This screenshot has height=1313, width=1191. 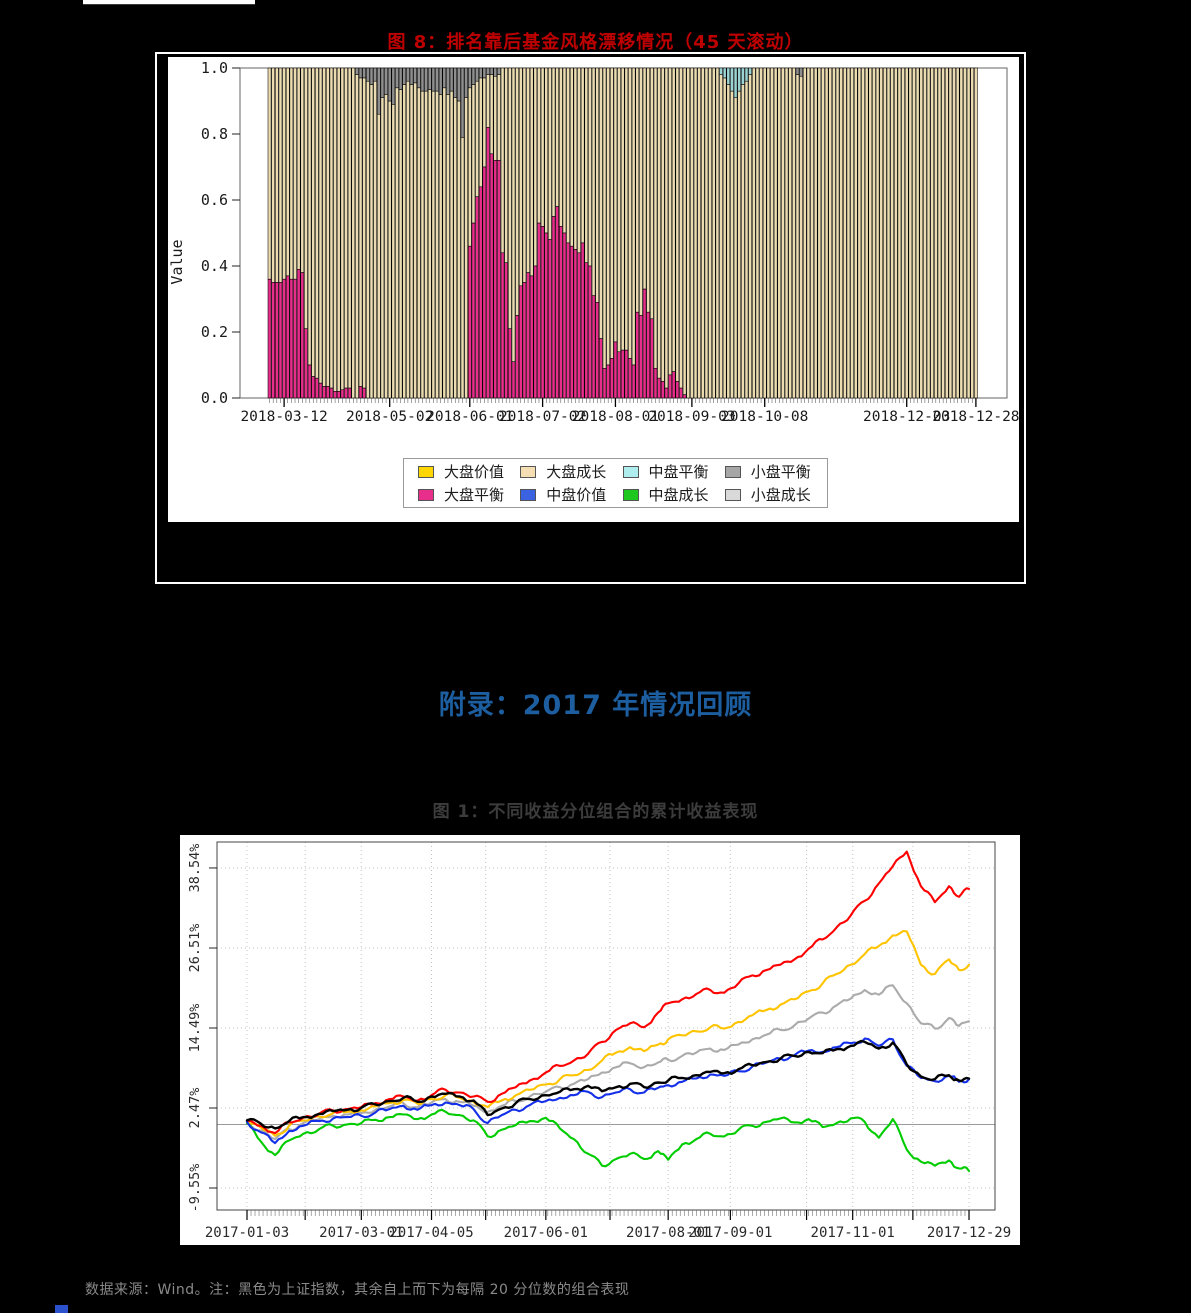 I want to click on legend-item: 中盘价值, so click(x=571, y=494).